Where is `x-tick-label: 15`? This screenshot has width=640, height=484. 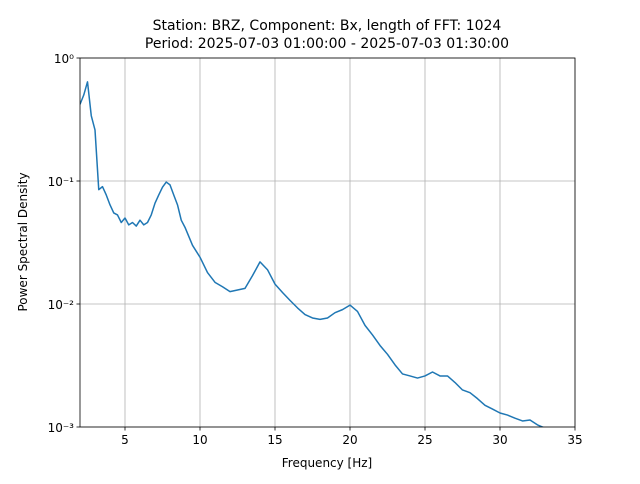
x-tick-label: 15 is located at coordinates (274, 440).